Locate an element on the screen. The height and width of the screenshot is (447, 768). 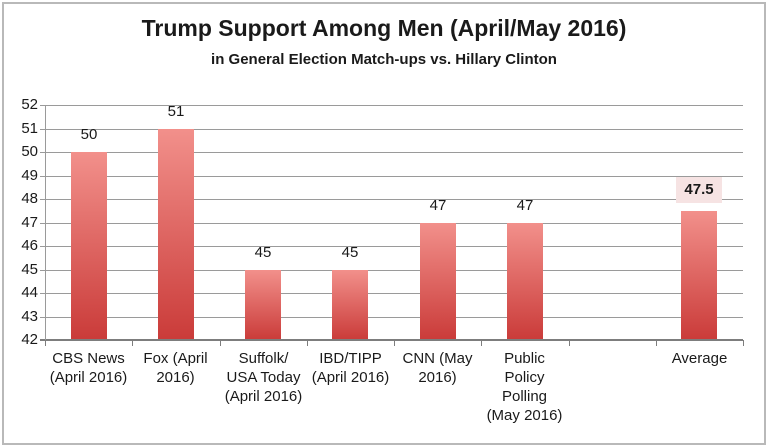
x-tick-label-line: Average is located at coordinates (699, 358).